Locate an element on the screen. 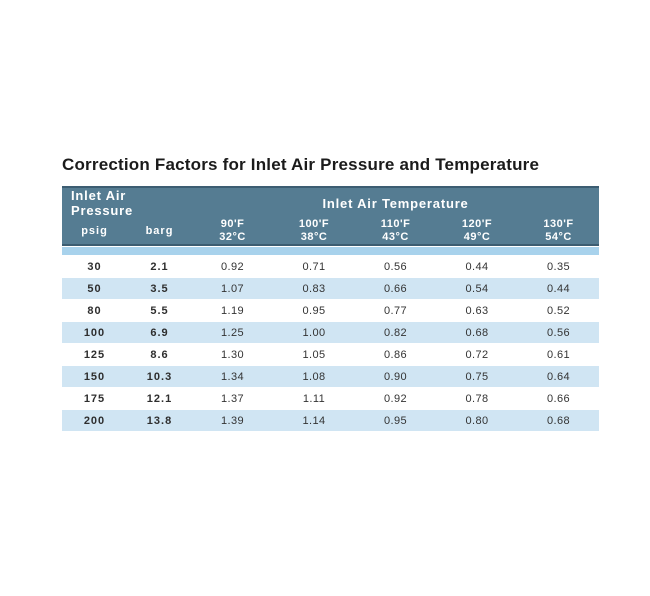 Image resolution: width=650 pixels, height=596 pixels. factor-cell: 1.25 is located at coordinates (233, 332).